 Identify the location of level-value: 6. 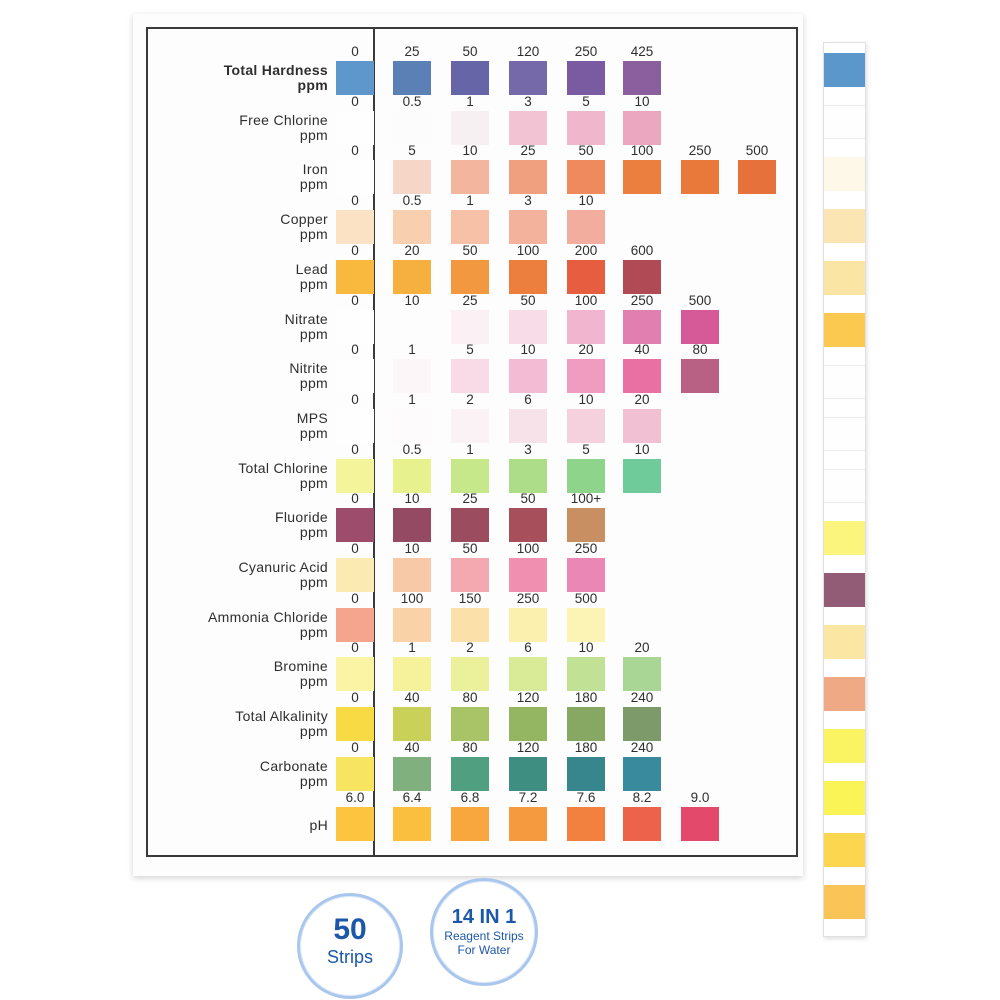
(528, 648).